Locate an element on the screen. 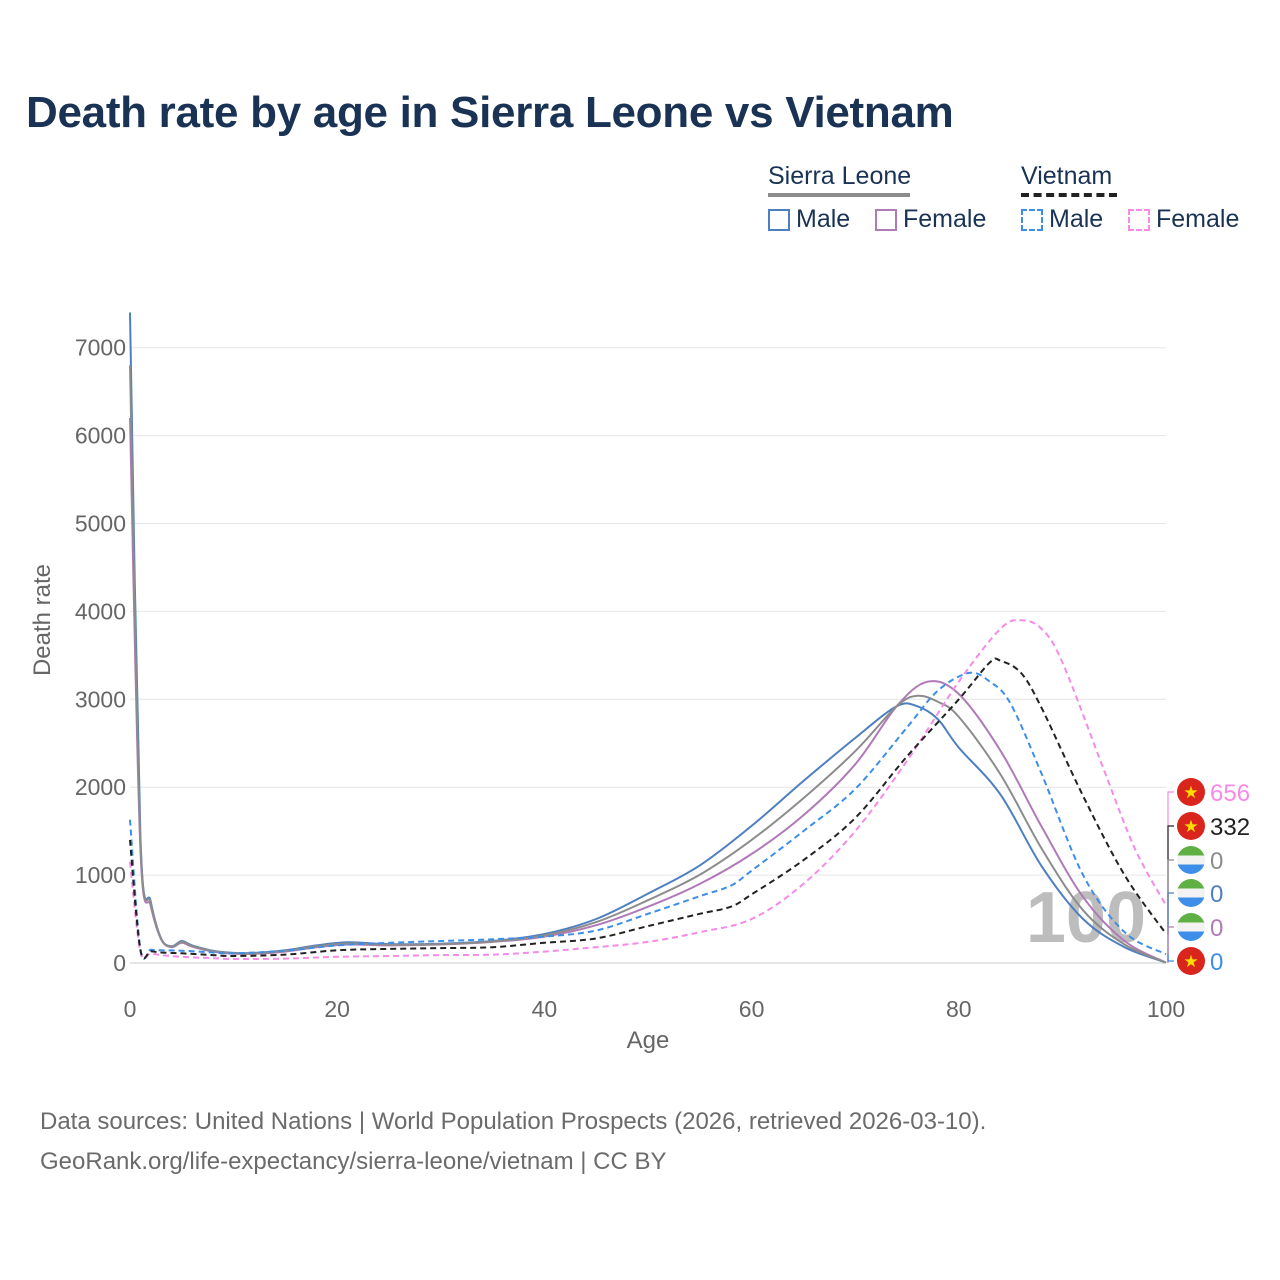 The height and width of the screenshot is (1280, 1280). legend-item-vietnam-female: Female is located at coordinates (1183, 219).